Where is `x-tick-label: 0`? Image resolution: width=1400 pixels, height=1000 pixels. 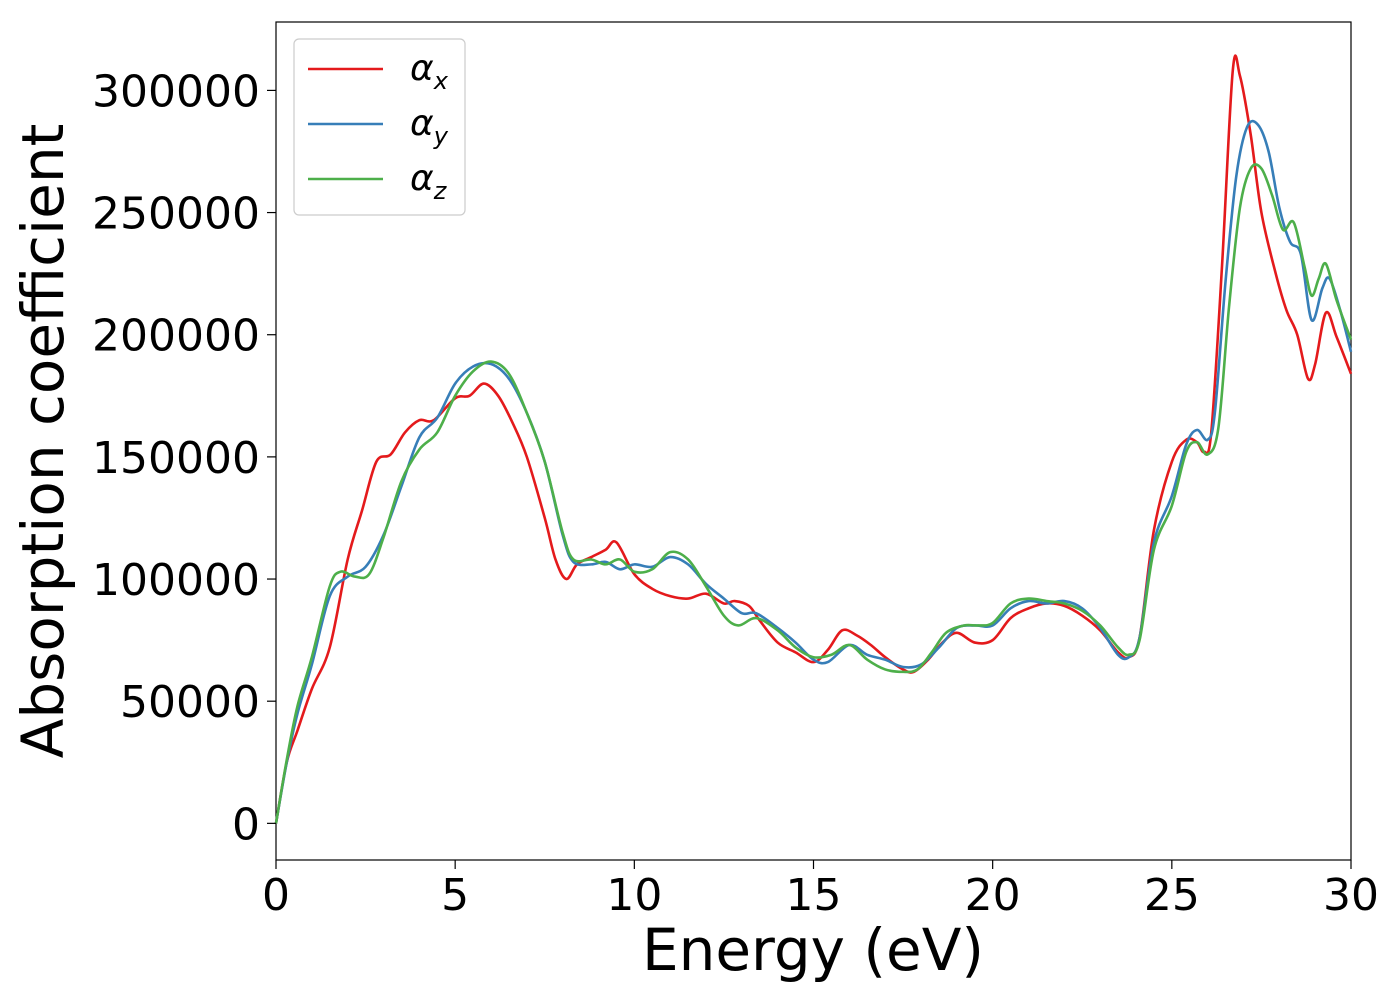 x-tick-label: 0 is located at coordinates (276, 895).